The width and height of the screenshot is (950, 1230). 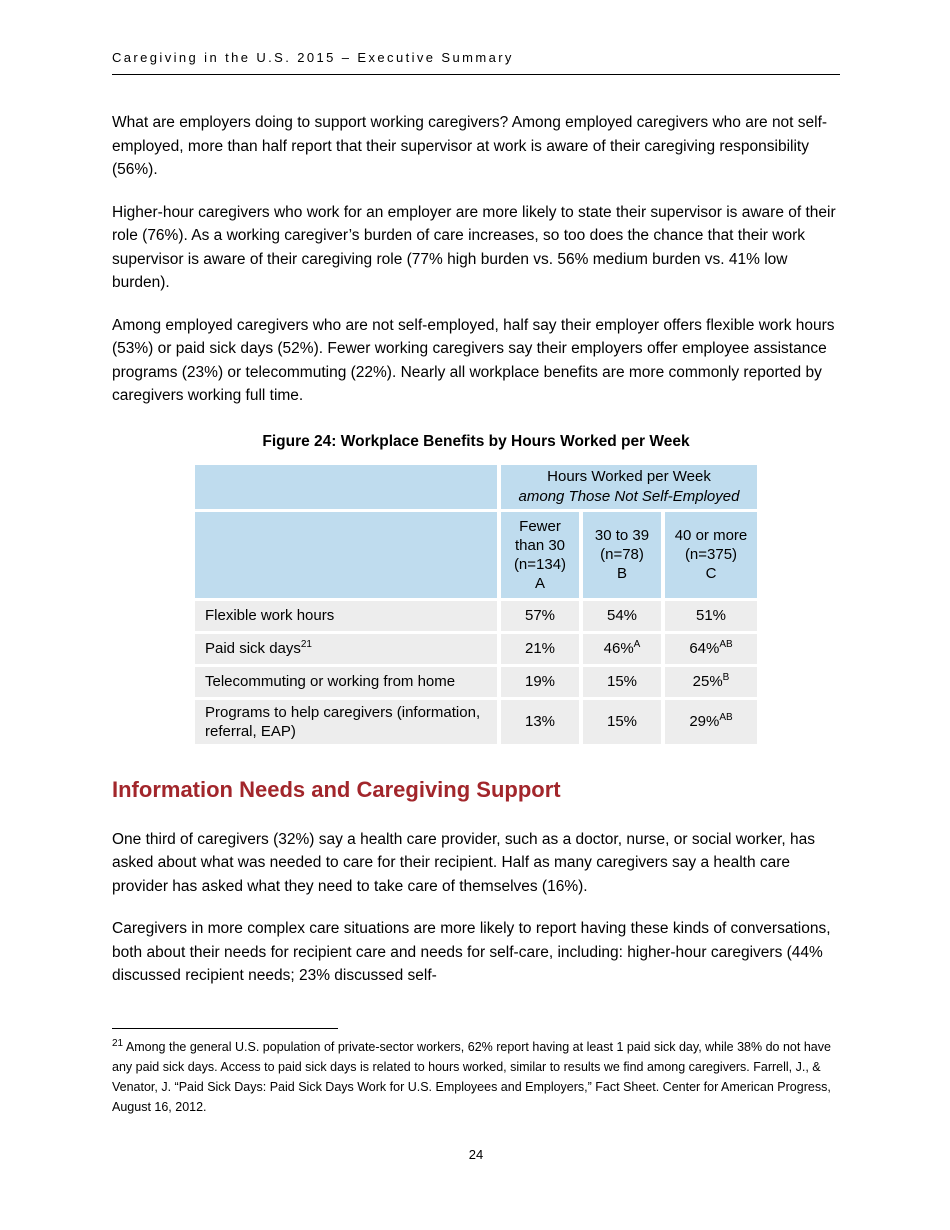 I want to click on column-header-c: 40 or more (n=375) C, so click(x=711, y=554).